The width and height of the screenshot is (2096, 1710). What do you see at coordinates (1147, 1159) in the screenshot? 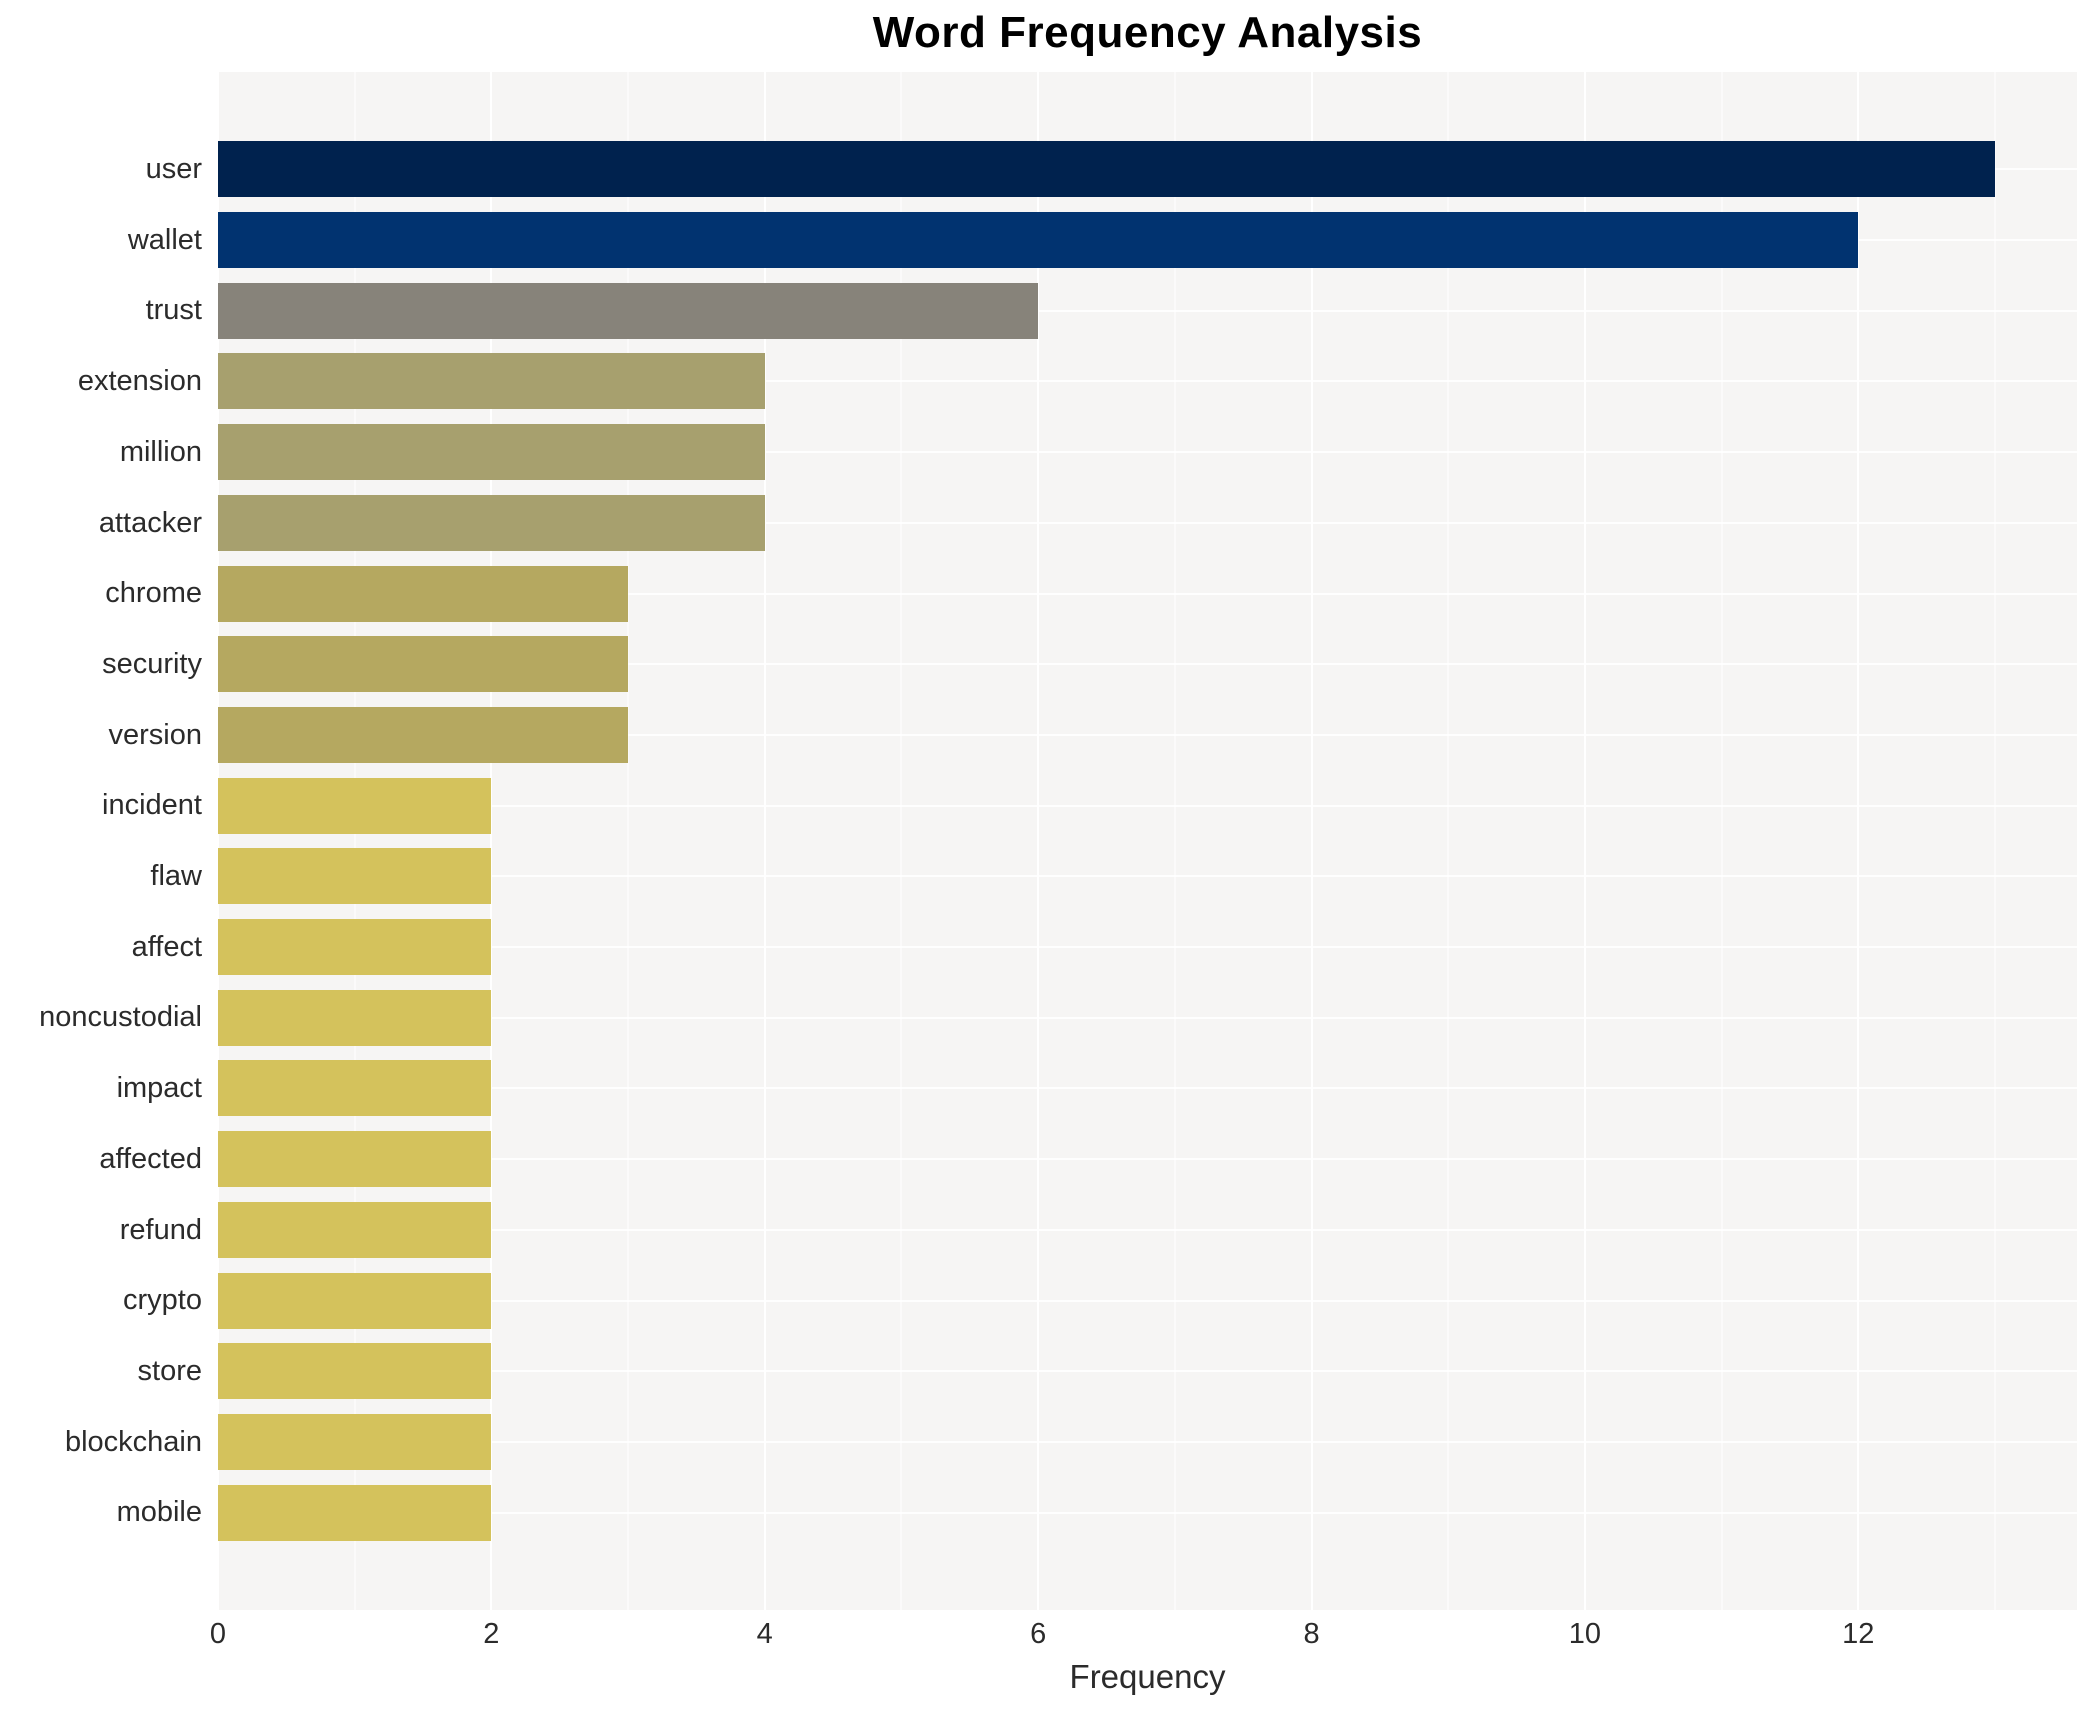
I see `gridline-y-affected` at bounding box center [1147, 1159].